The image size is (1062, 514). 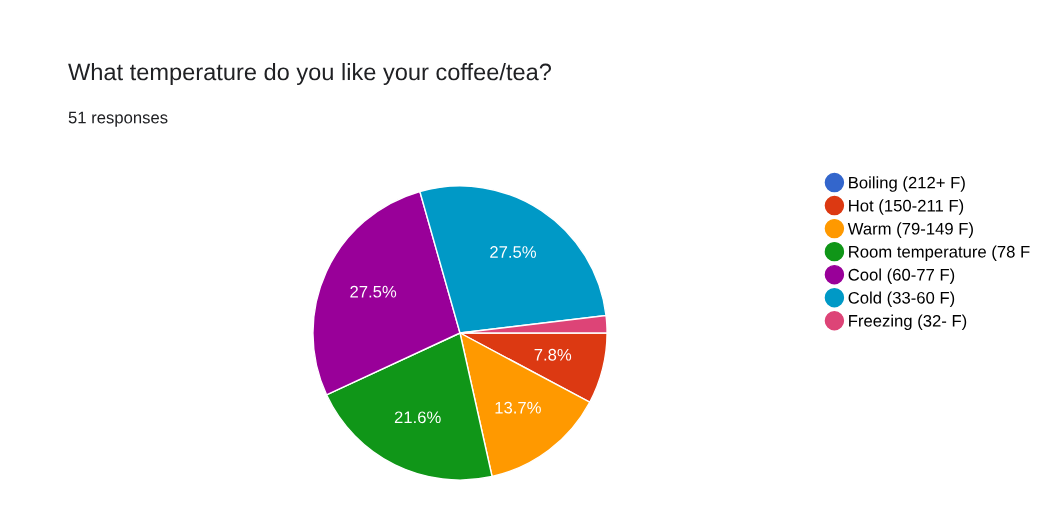 What do you see at coordinates (518, 407) in the screenshot?
I see `data-label: 13.7%` at bounding box center [518, 407].